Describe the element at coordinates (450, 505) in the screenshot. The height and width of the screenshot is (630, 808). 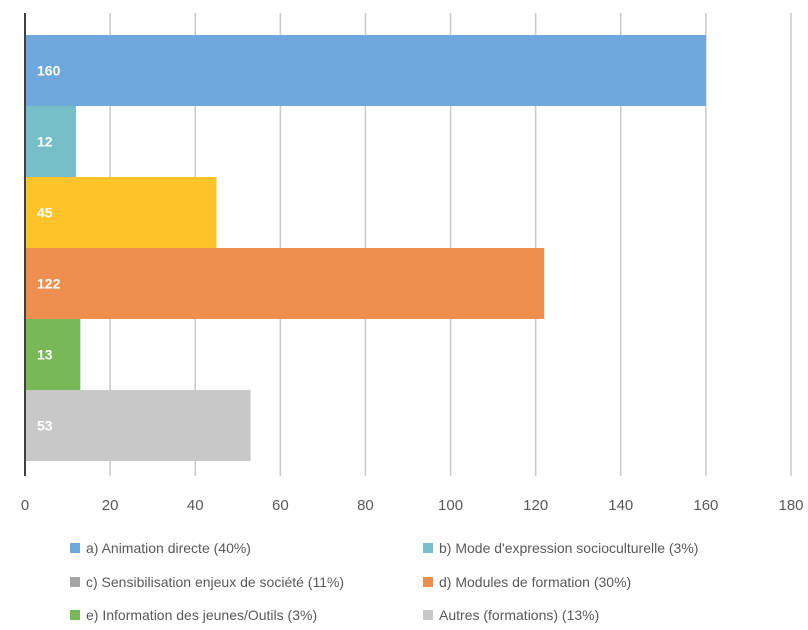
I see `x-tick-label: 100` at that location.